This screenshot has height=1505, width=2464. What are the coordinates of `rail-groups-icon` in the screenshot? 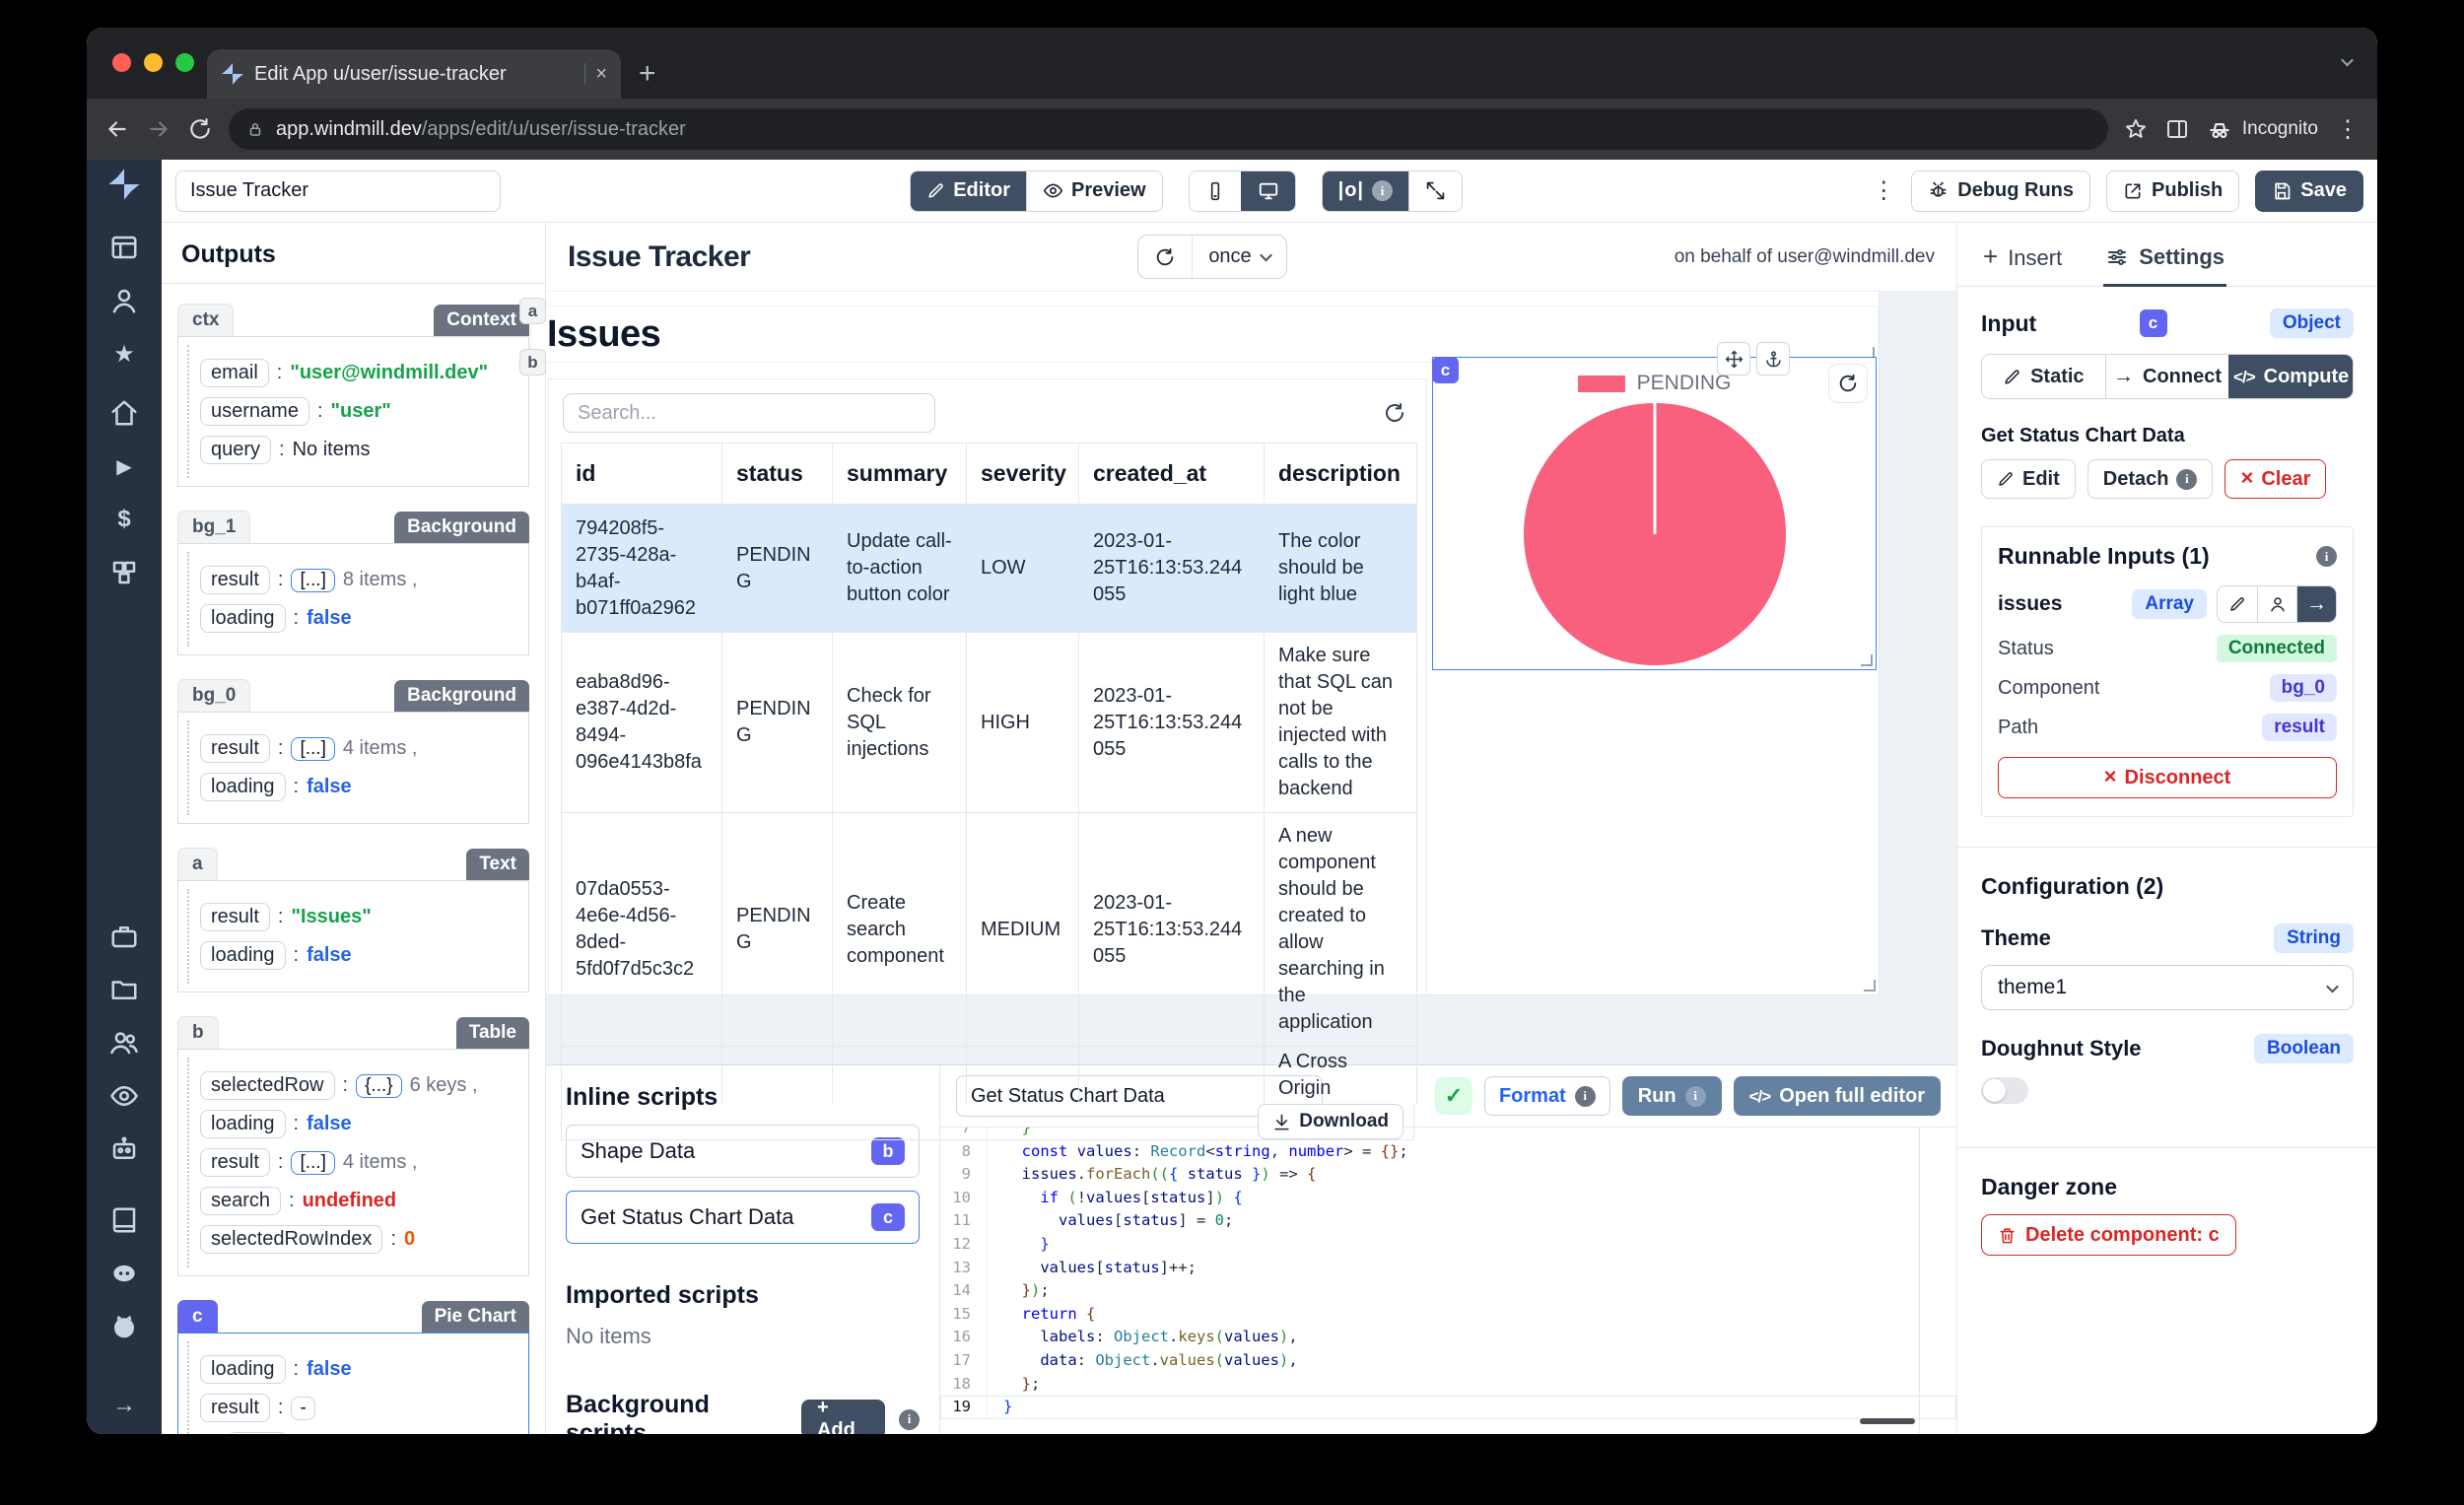 It's located at (124, 1043).